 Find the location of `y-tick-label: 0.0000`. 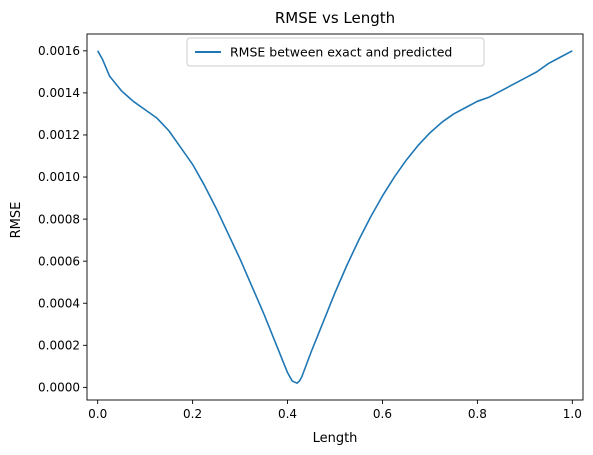

y-tick-label: 0.0000 is located at coordinates (59, 388).